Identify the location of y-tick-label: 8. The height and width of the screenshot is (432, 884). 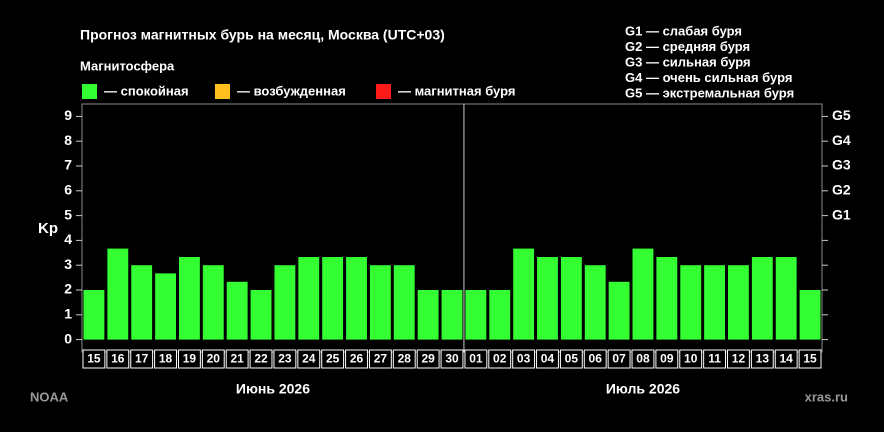
(68, 140).